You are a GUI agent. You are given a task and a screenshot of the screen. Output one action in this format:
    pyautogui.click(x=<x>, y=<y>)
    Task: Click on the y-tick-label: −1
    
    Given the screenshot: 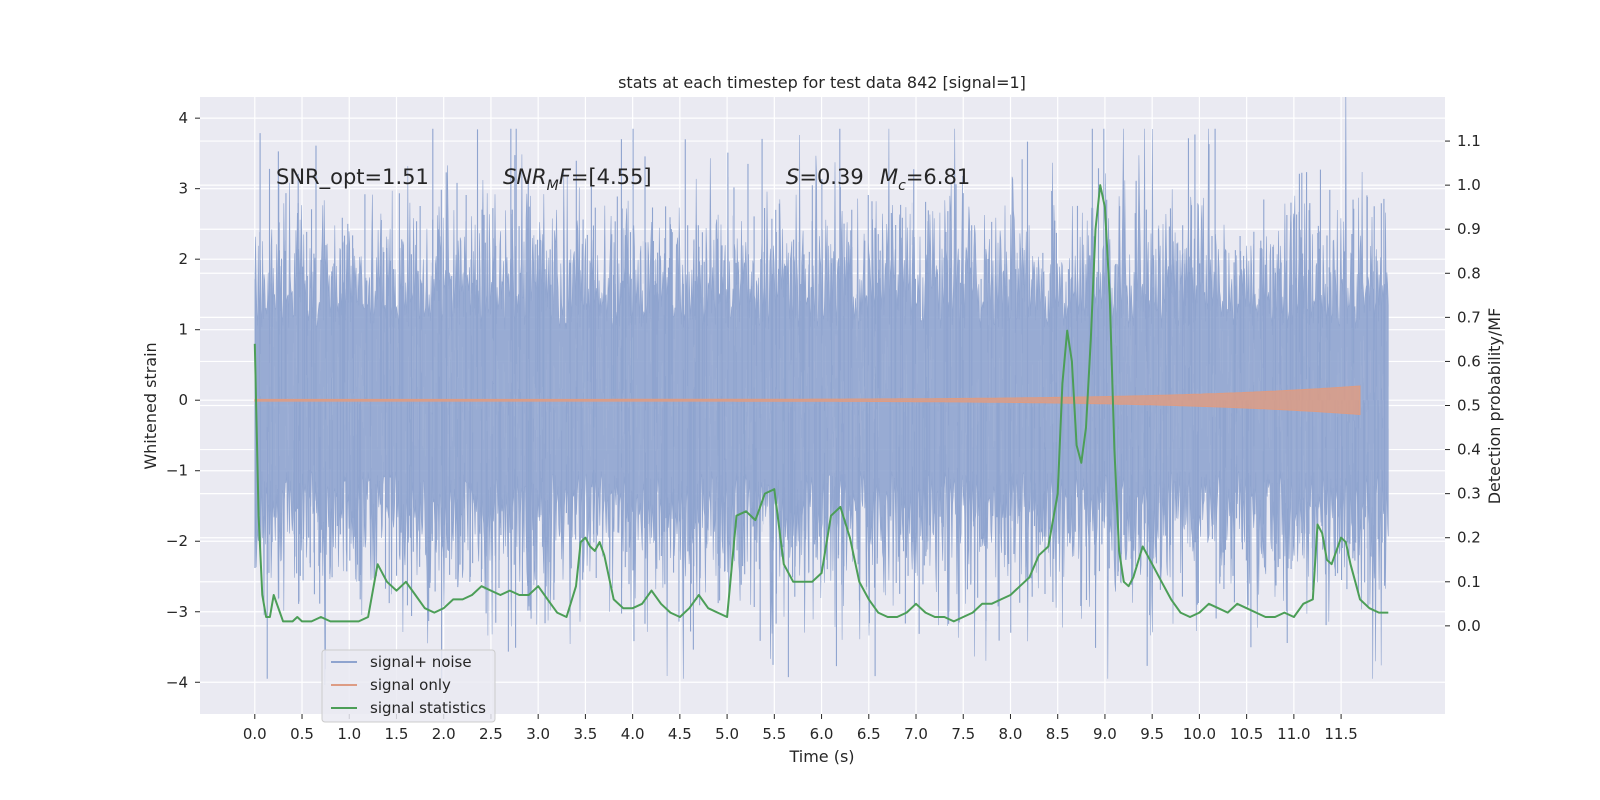 What is the action you would take?
    pyautogui.click(x=177, y=471)
    